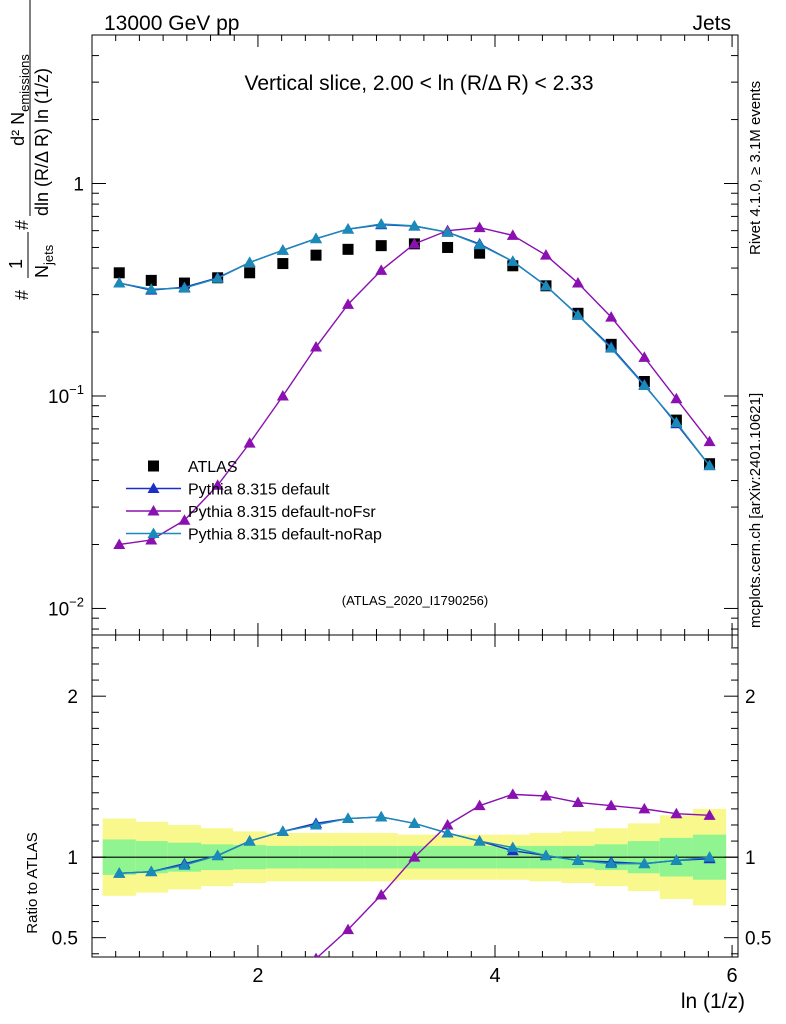  Describe the element at coordinates (758, 939) in the screenshot. I see `y-tick-label-right: 0.5` at that location.